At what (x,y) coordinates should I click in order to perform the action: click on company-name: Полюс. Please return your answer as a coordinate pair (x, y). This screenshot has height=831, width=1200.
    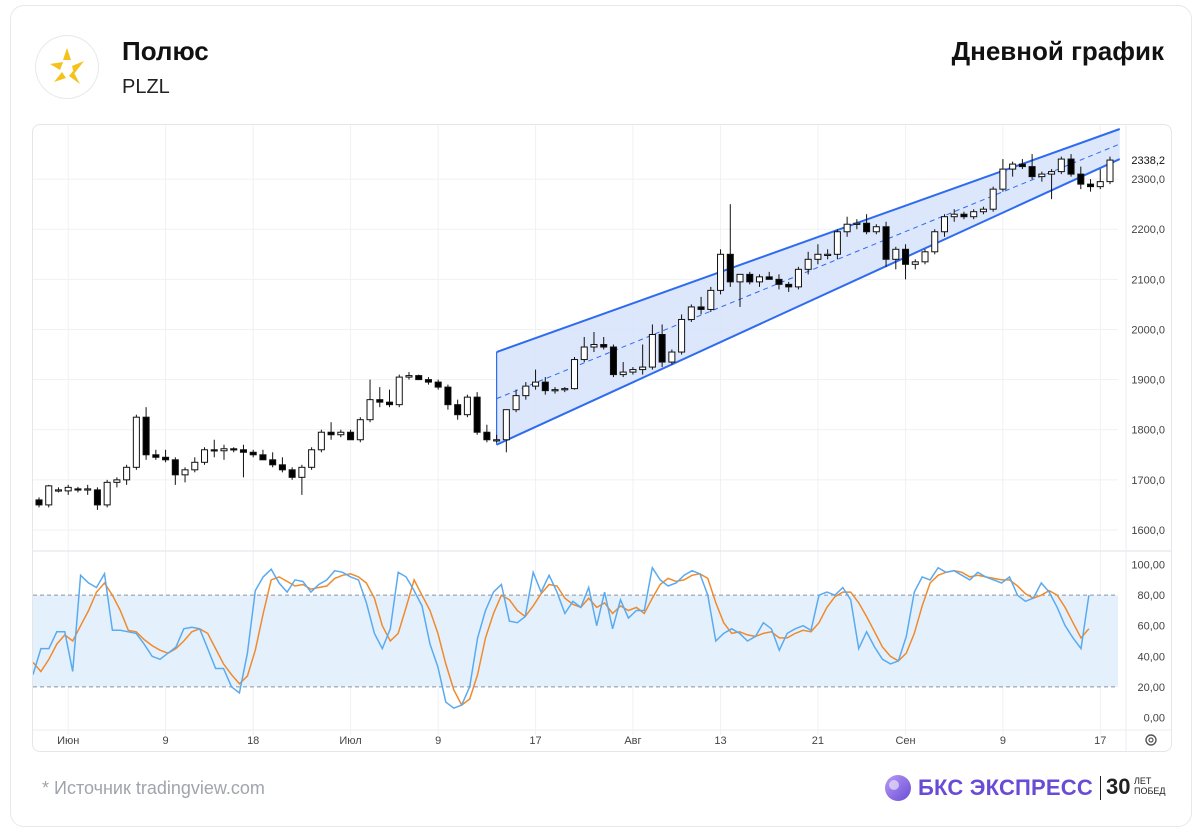
    Looking at the image, I should click on (165, 51).